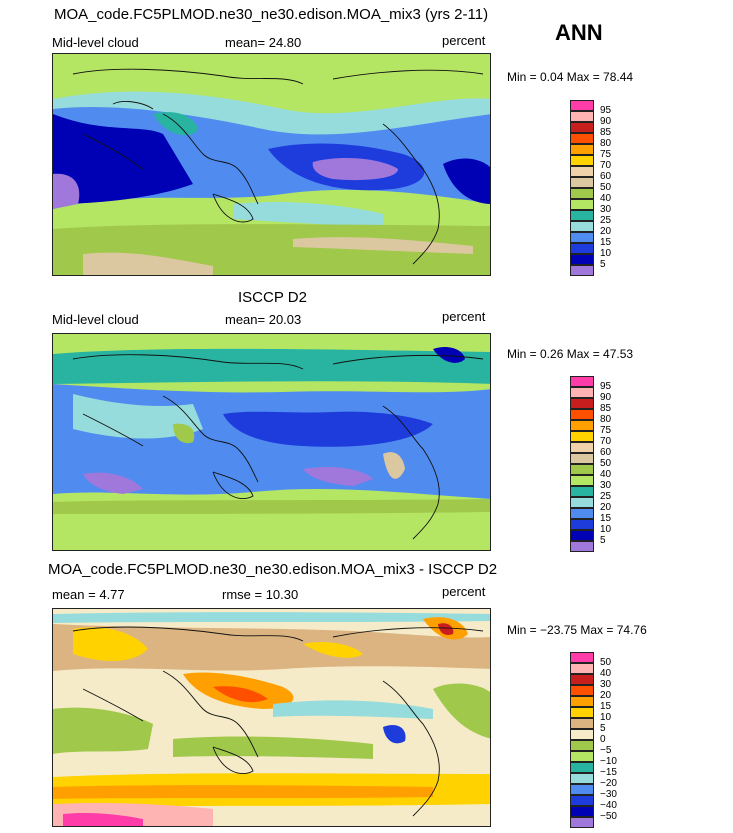  I want to click on colorbar-tick-label: 0, so click(603, 739).